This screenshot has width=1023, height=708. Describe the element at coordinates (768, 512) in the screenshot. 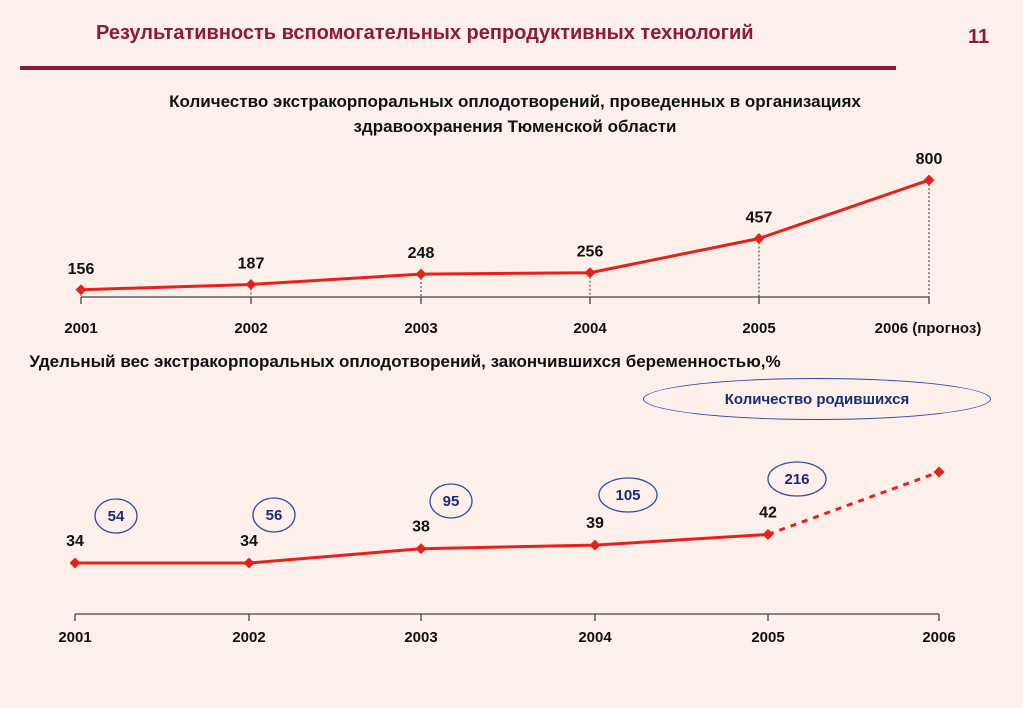

I see `data-label: 42` at that location.